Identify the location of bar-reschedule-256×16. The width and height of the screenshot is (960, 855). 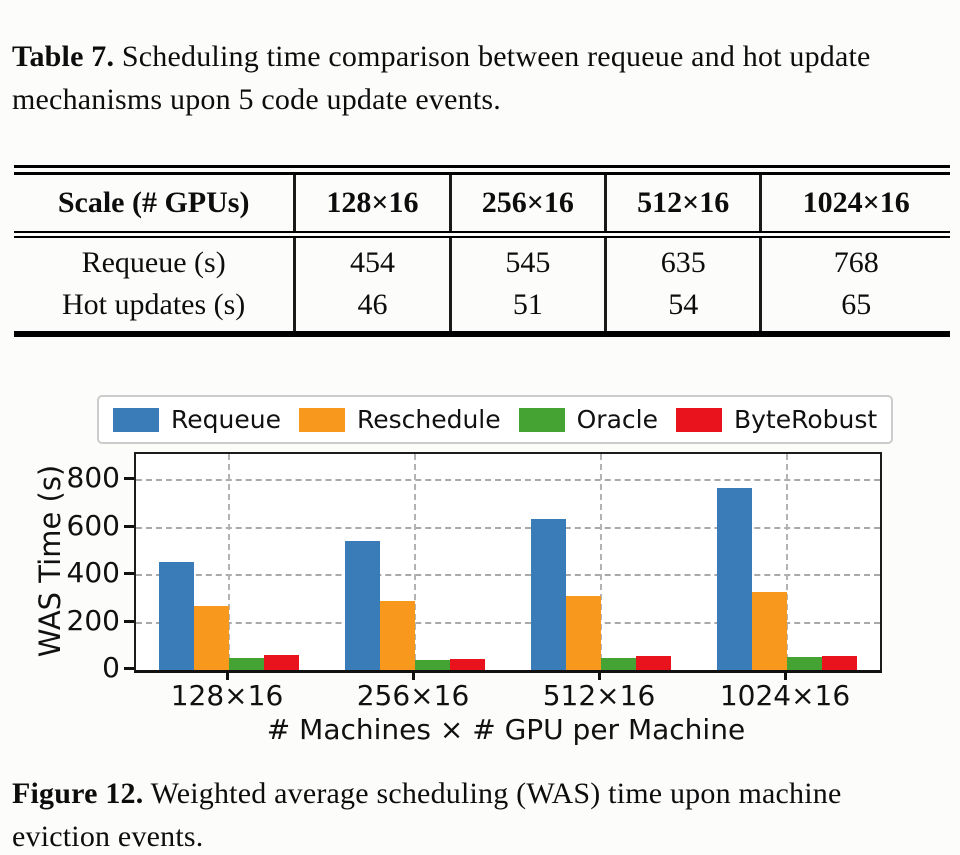
(397, 636).